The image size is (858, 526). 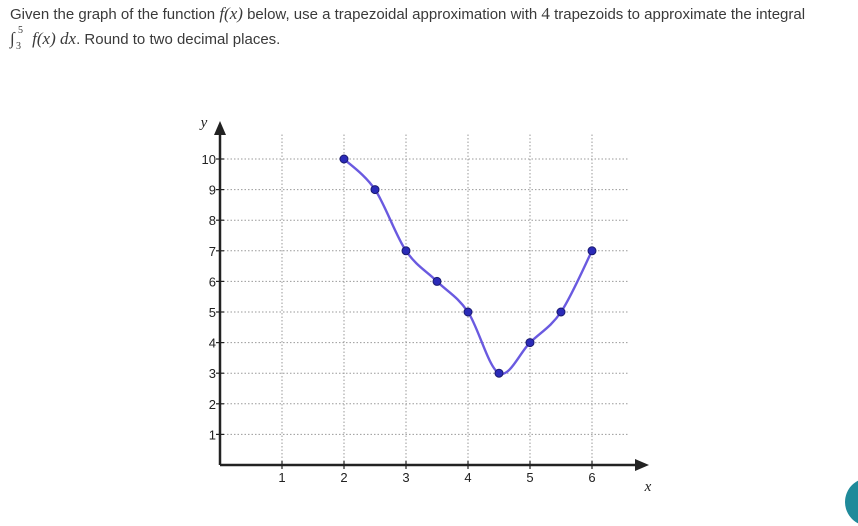 What do you see at coordinates (212, 220) in the screenshot?
I see `y-tick-label: 8` at bounding box center [212, 220].